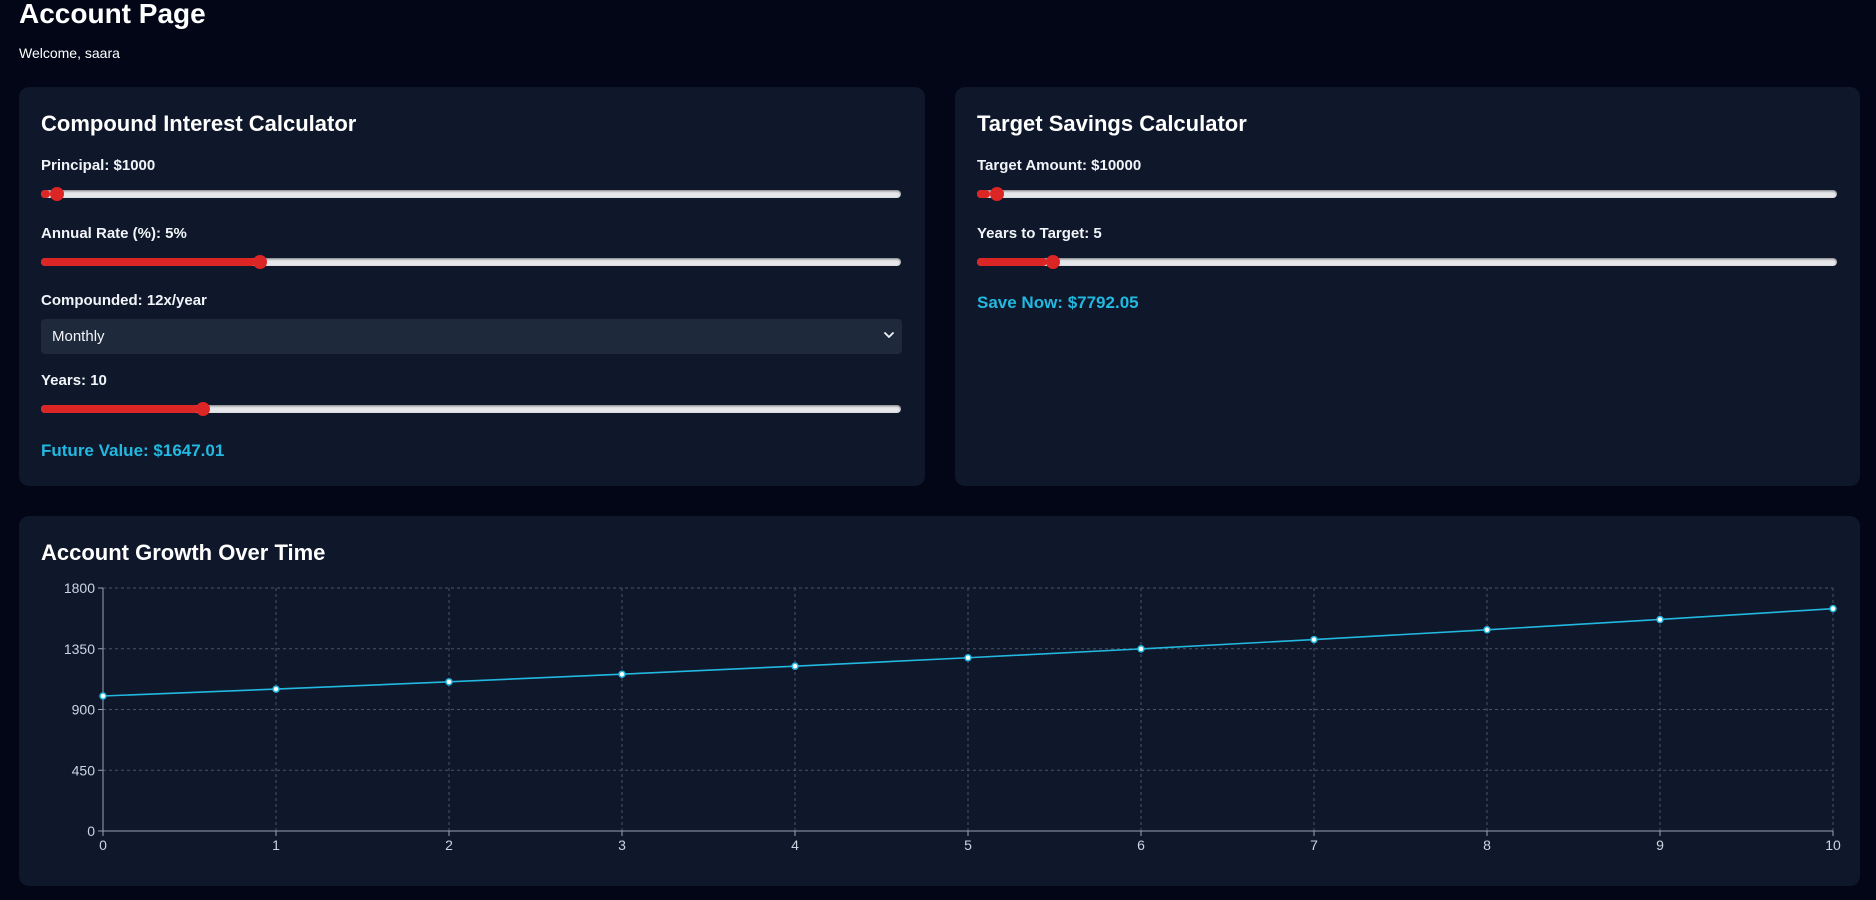 The image size is (1876, 900). What do you see at coordinates (1833, 845) in the screenshot?
I see `x-tick-label: 10` at bounding box center [1833, 845].